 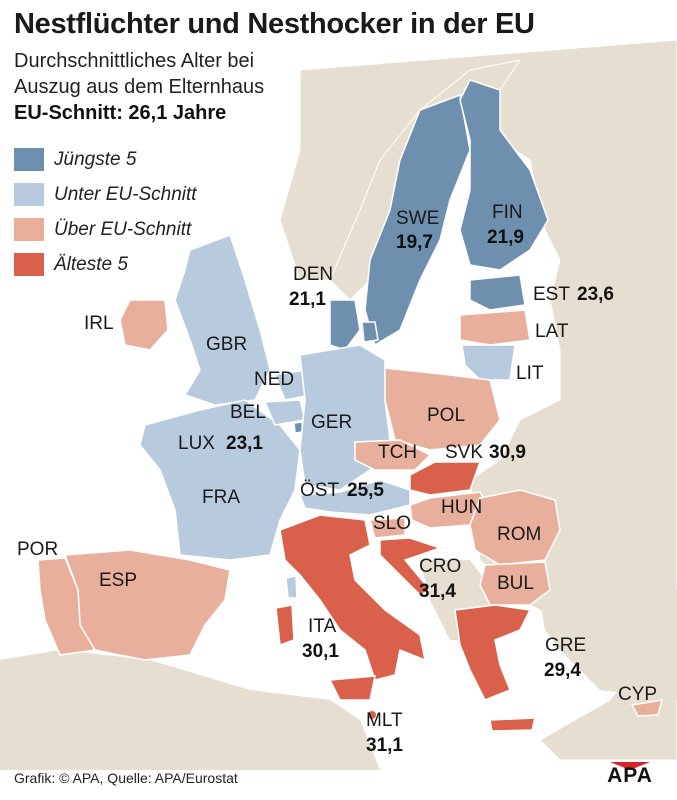 I want to click on value-gre: 29,4, so click(x=562, y=670).